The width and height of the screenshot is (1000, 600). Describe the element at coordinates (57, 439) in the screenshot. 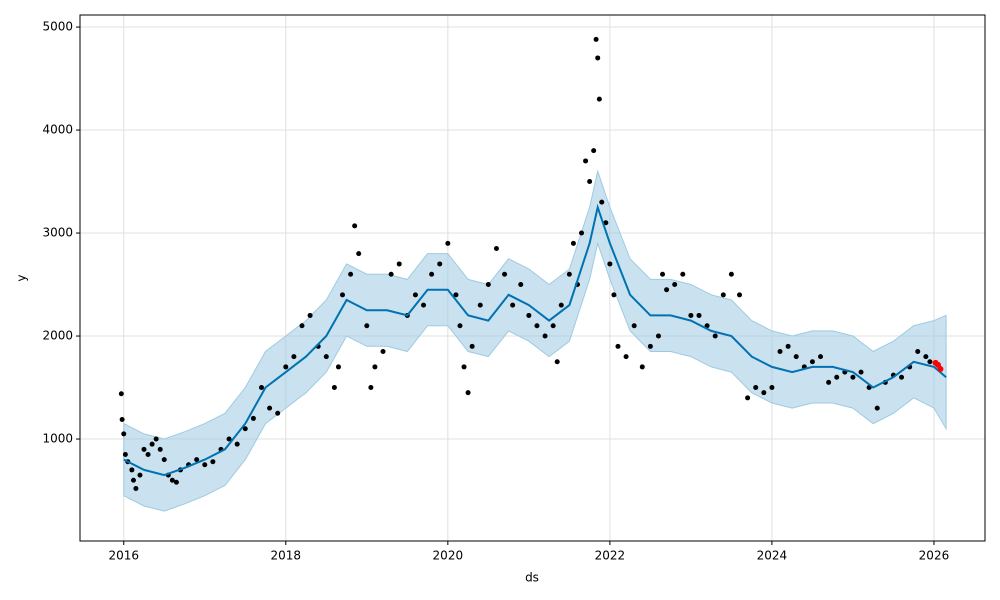

I see `y-tick-label: 1000` at that location.